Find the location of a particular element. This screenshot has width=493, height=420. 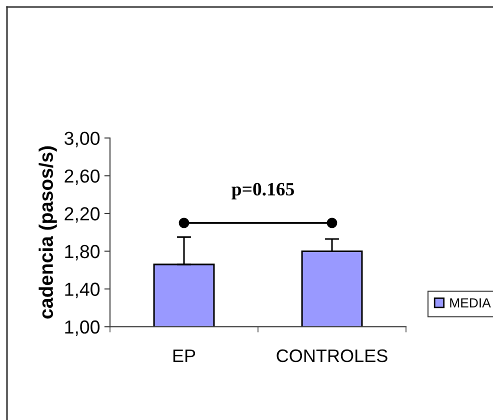

y-tick-label: 1,00 is located at coordinates (82, 328).